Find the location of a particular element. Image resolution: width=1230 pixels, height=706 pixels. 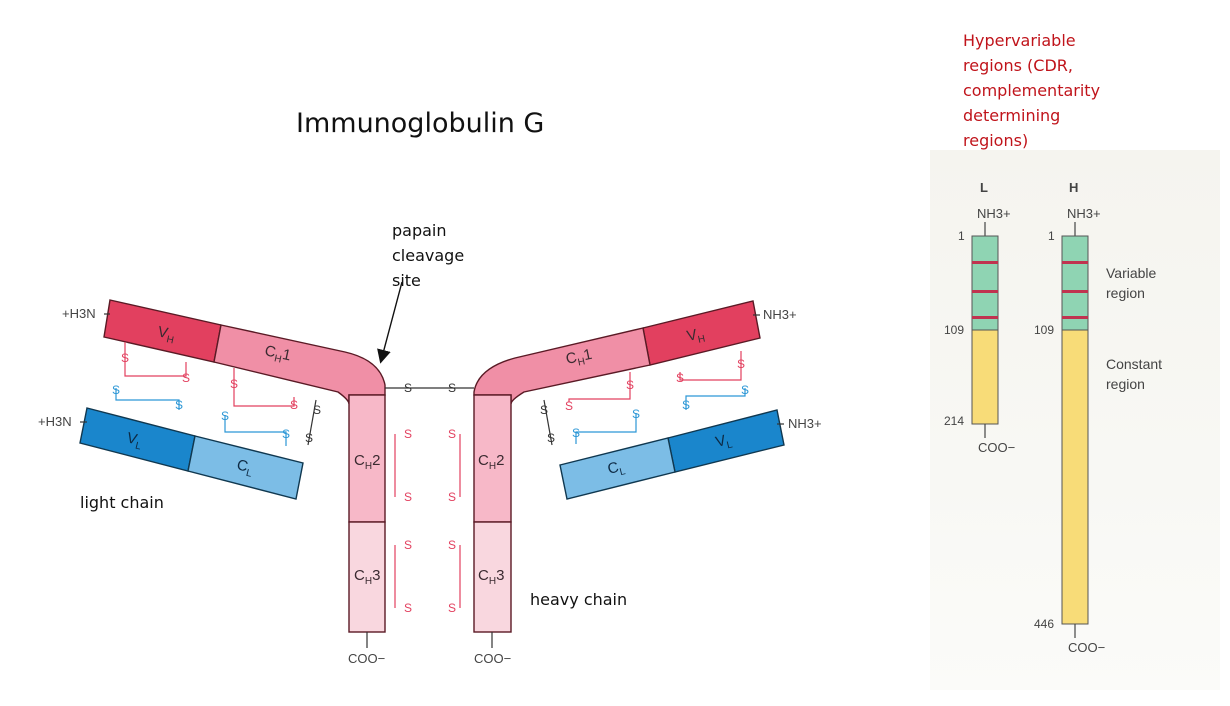

cl-domain-right is located at coordinates (617, 468).